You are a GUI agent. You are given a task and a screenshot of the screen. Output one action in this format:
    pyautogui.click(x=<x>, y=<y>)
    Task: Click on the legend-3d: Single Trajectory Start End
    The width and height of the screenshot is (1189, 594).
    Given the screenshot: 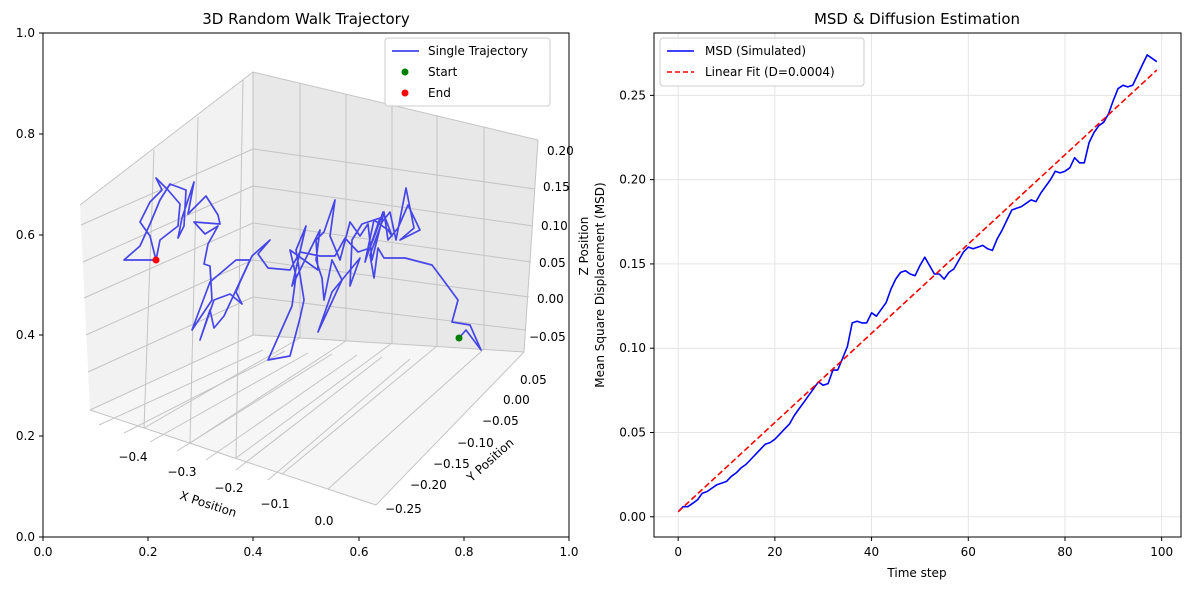 What is the action you would take?
    pyautogui.click(x=467, y=72)
    